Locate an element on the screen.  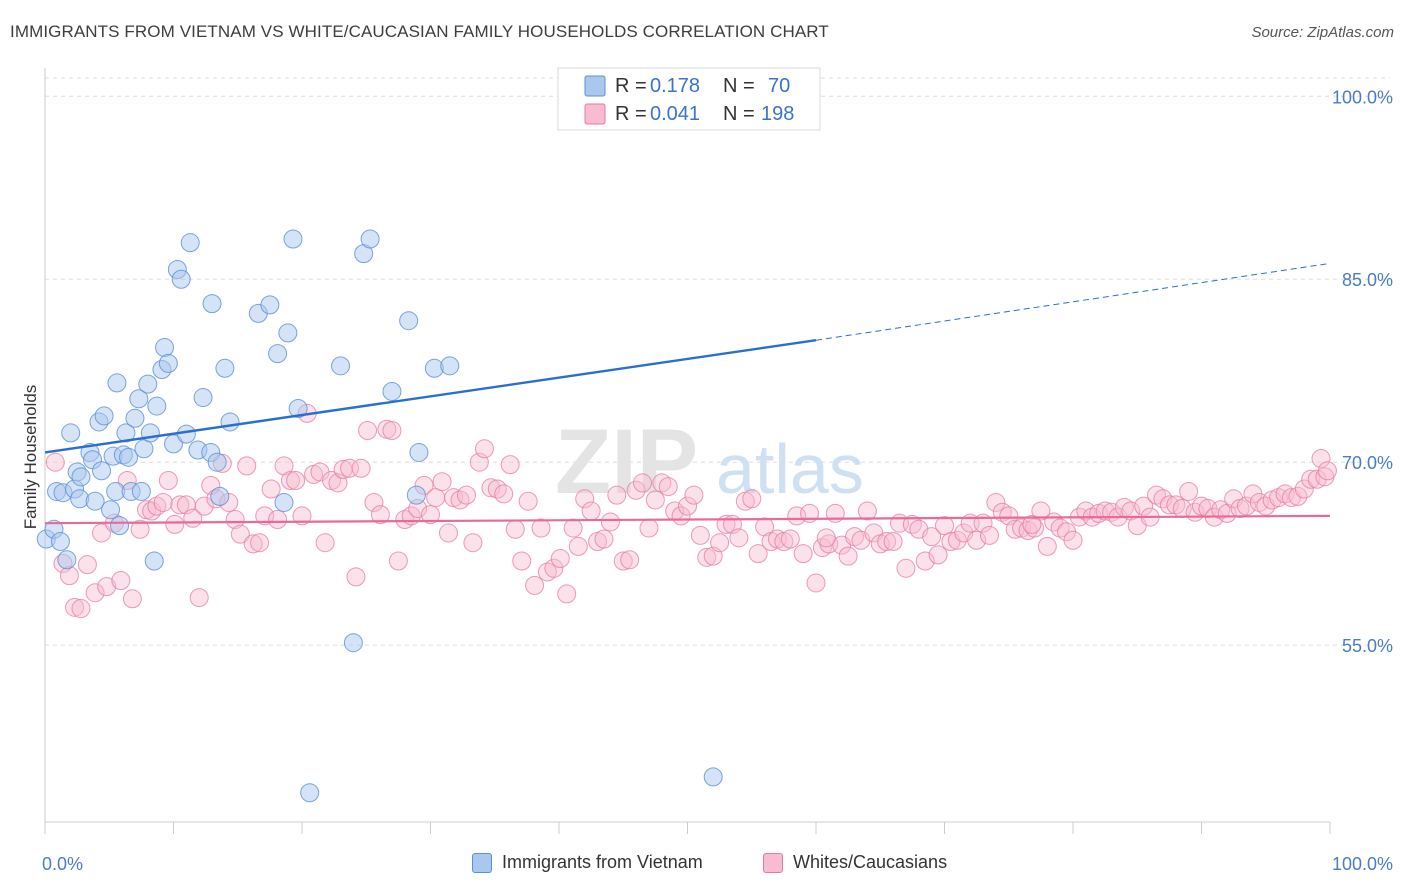
x-tick-label: 0.0% is located at coordinates (62, 864).